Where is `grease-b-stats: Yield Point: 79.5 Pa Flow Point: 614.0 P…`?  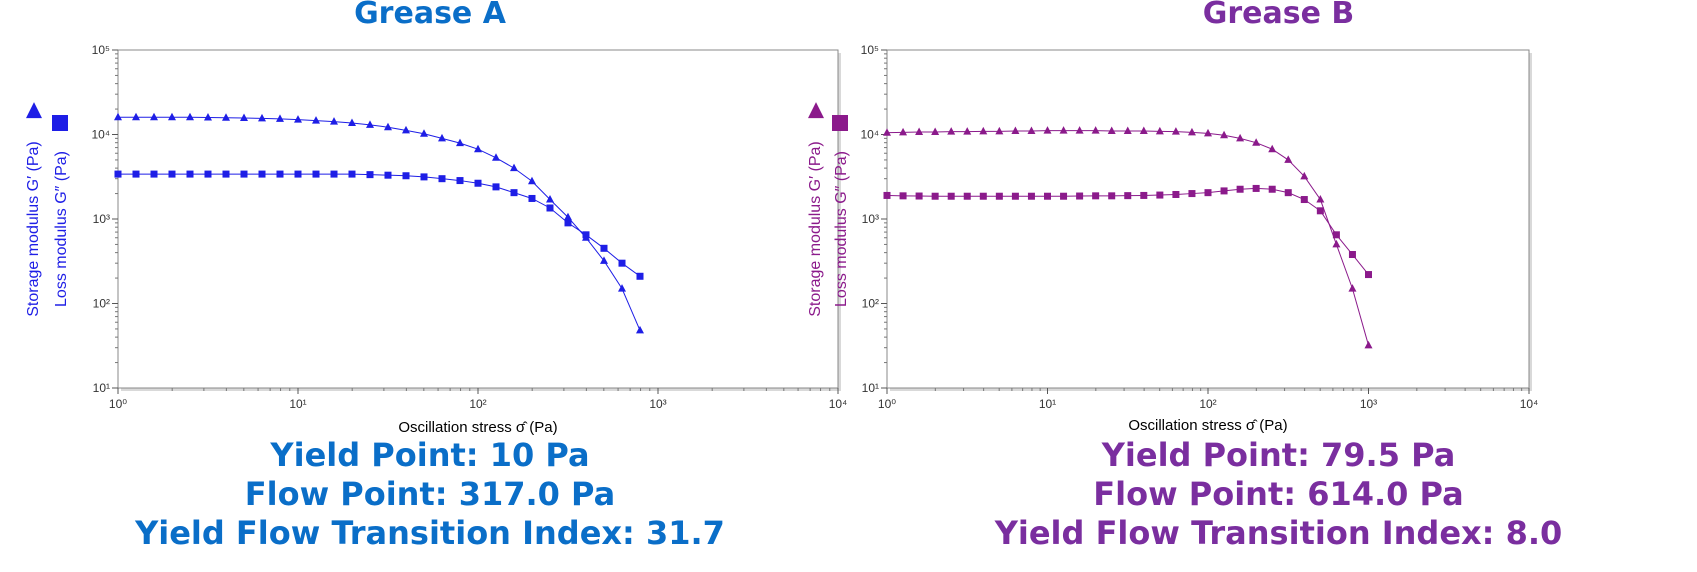 grease-b-stats: Yield Point: 79.5 Pa Flow Point: 614.0 P… is located at coordinates (1278, 494).